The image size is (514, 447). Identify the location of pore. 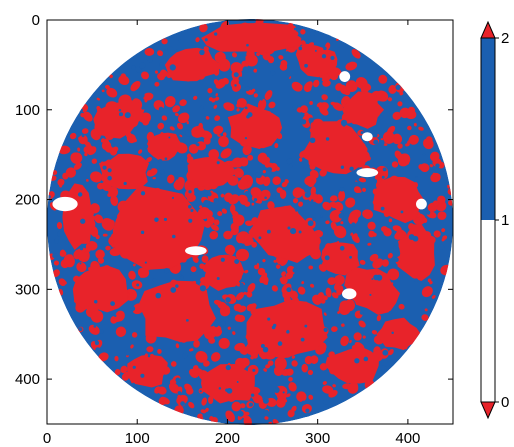
(421, 204).